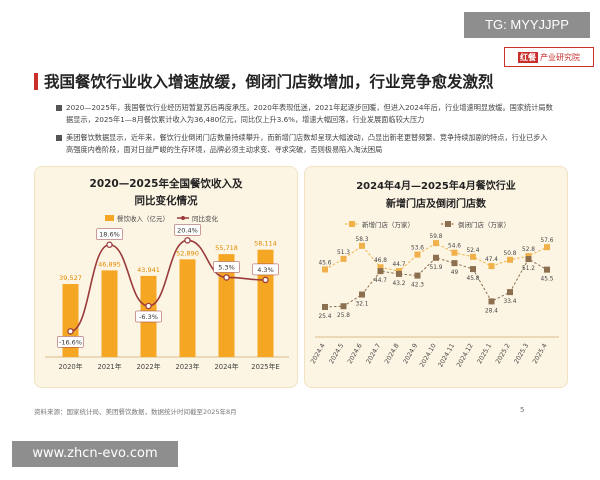 This screenshot has width=600, height=480. I want to click on x-tick-label: 2025年E, so click(265, 366).